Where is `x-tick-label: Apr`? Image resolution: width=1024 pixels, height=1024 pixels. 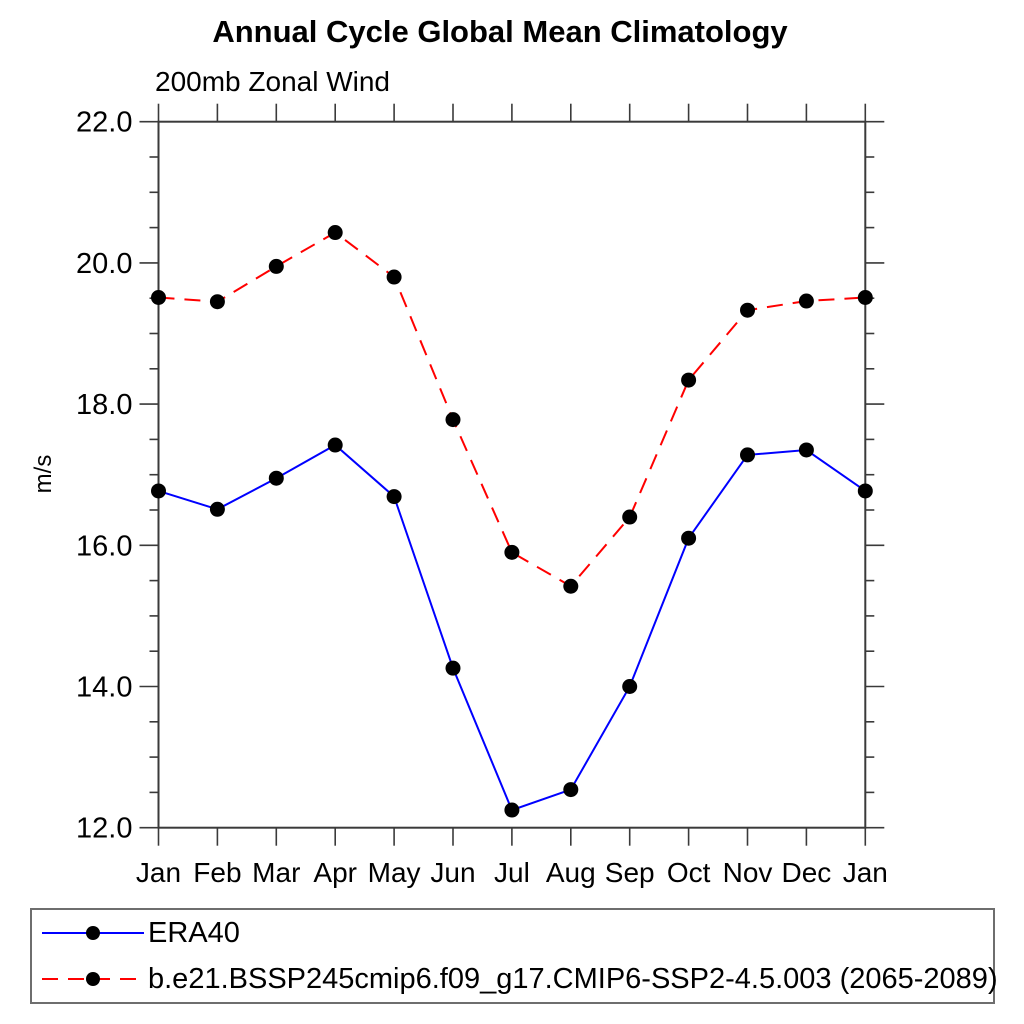 x-tick-label: Apr is located at coordinates (335, 872).